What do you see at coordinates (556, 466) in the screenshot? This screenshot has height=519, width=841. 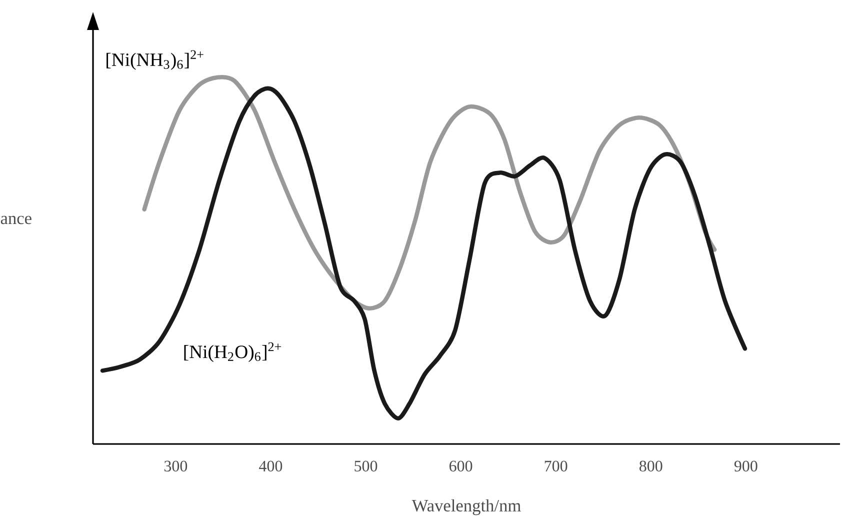 I see `x-tick-label: 700` at bounding box center [556, 466].